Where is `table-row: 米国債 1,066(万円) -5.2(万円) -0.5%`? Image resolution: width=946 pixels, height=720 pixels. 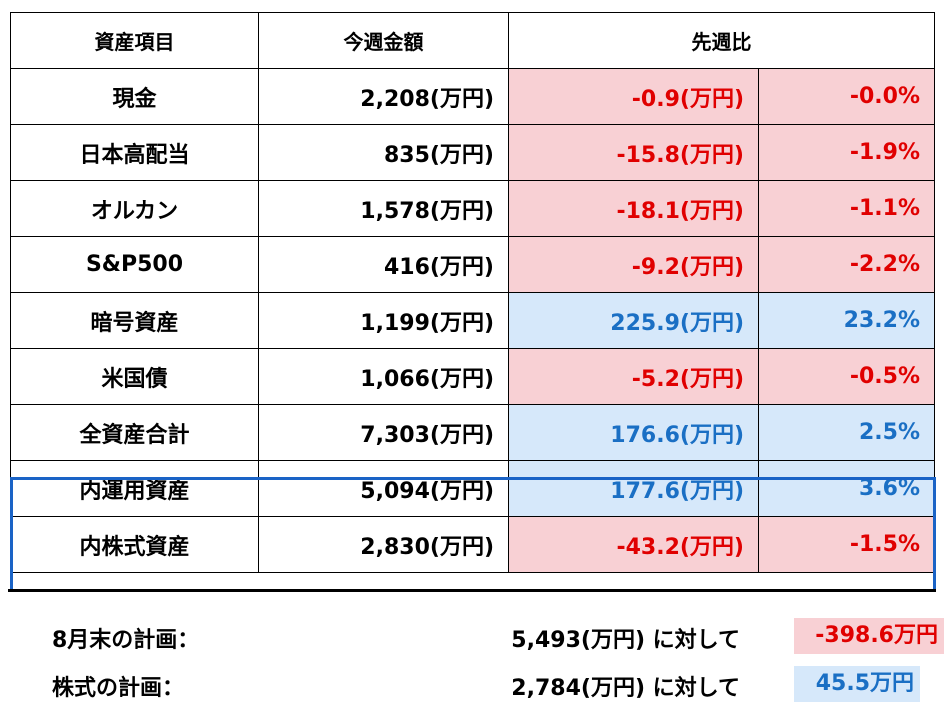
table-row: 米国債 1,066(万円) -5.2(万円) -0.5% is located at coordinates (472, 376).